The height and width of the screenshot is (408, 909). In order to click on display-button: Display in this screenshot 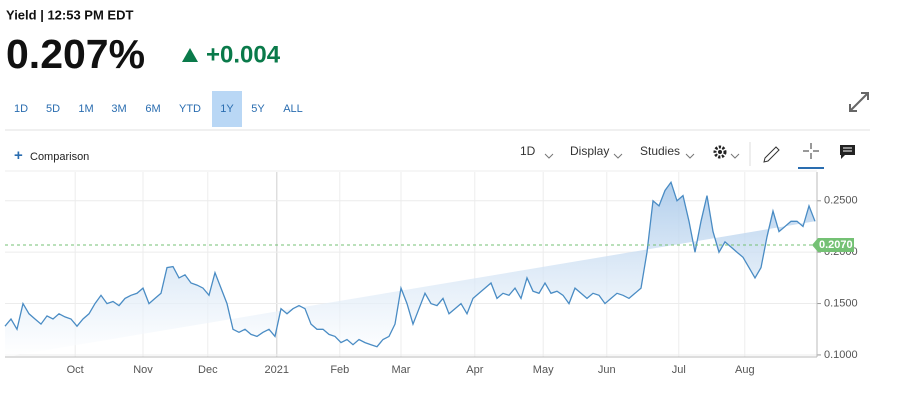, I will do `click(589, 151)`.